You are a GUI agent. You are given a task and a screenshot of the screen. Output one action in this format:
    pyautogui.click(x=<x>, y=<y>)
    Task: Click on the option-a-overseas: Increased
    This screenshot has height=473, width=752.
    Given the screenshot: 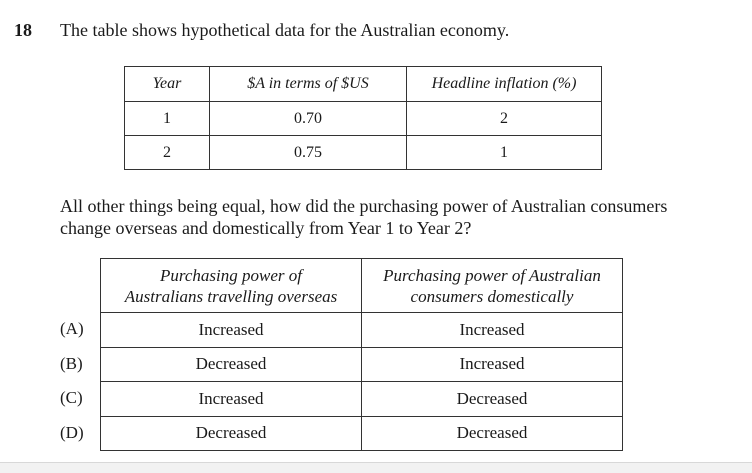 What is the action you would take?
    pyautogui.click(x=231, y=330)
    